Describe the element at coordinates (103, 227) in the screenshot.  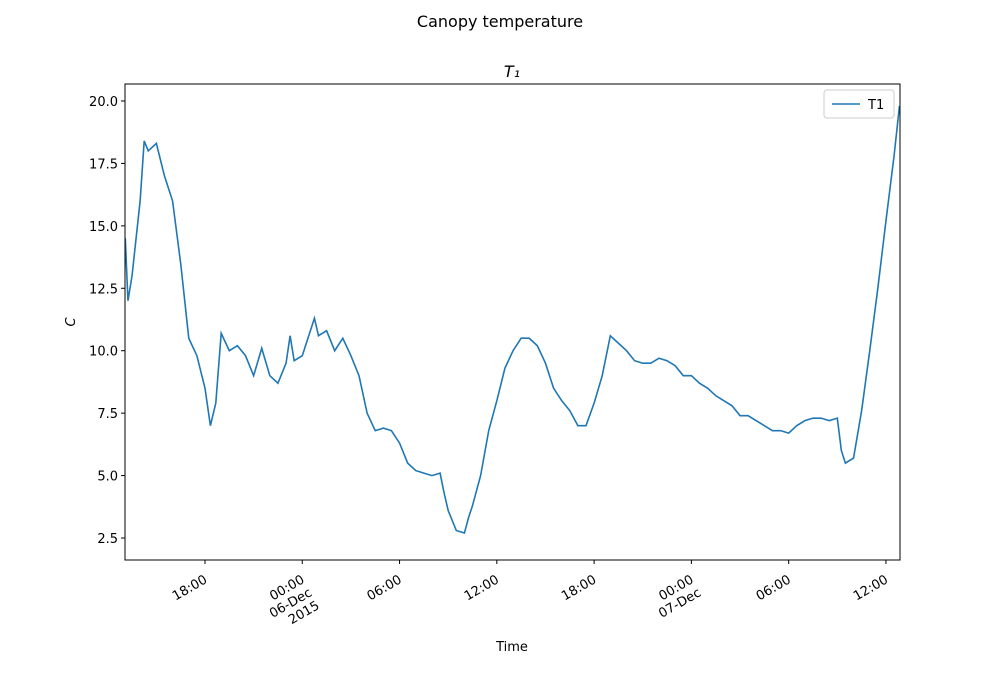
I see `y-tick-label: 15.0` at that location.